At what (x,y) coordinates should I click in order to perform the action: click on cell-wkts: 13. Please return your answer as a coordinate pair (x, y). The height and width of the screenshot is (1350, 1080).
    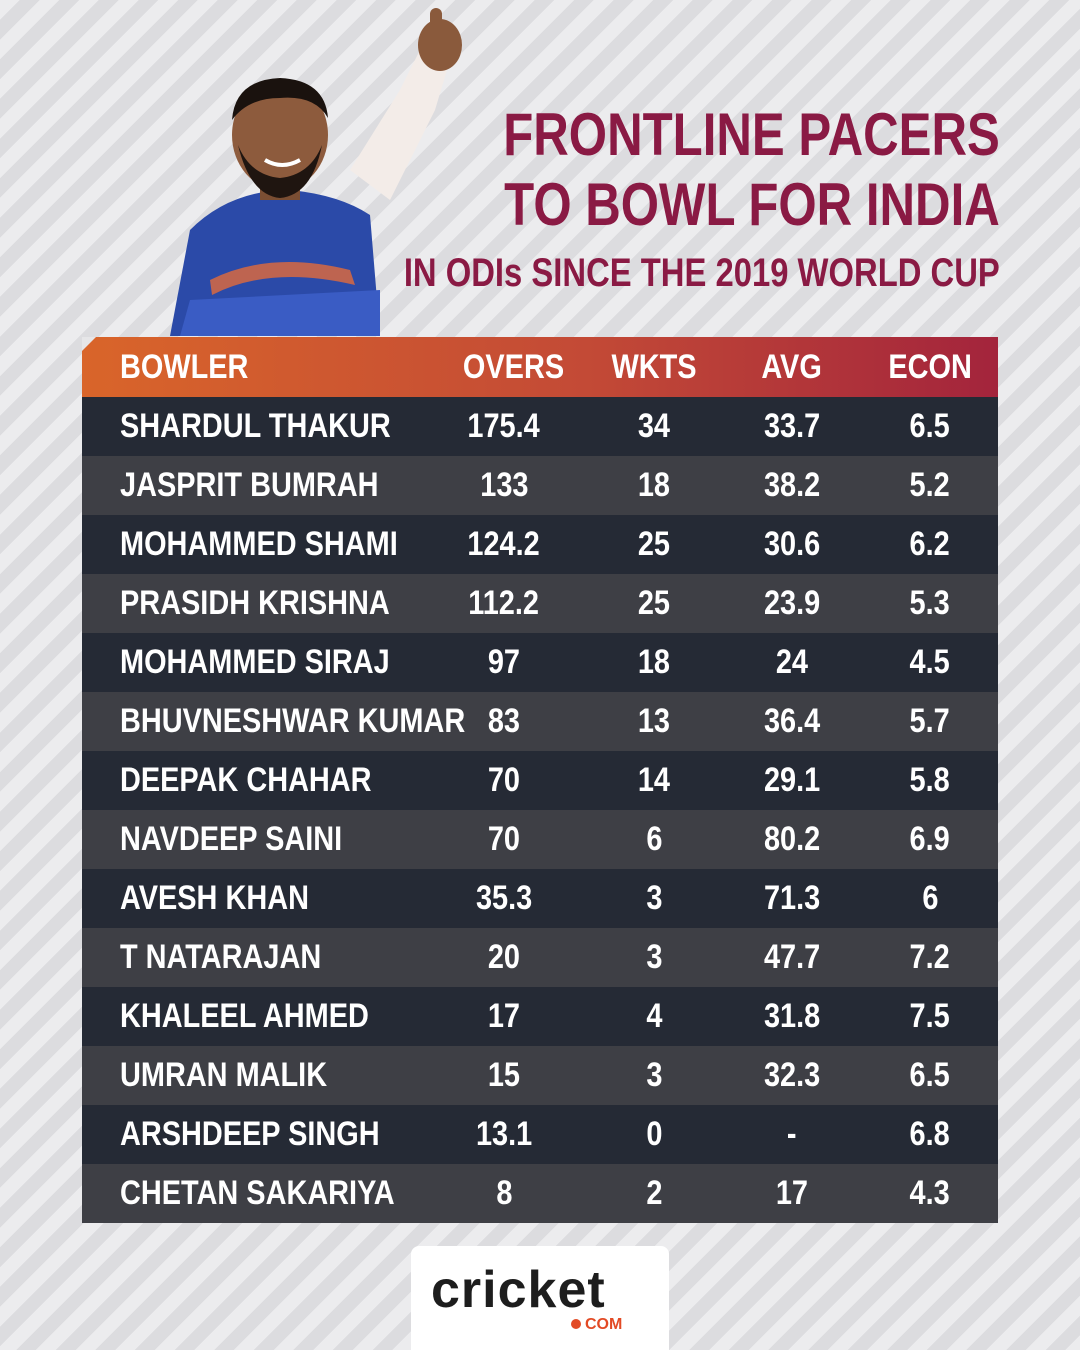
    Looking at the image, I should click on (654, 721).